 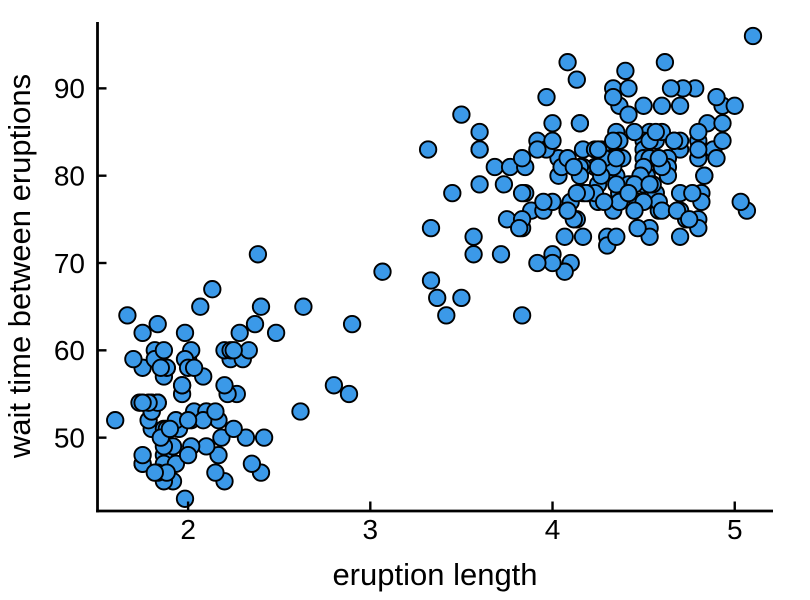 What do you see at coordinates (69, 350) in the screenshot?
I see `y-tick-label: 60` at bounding box center [69, 350].